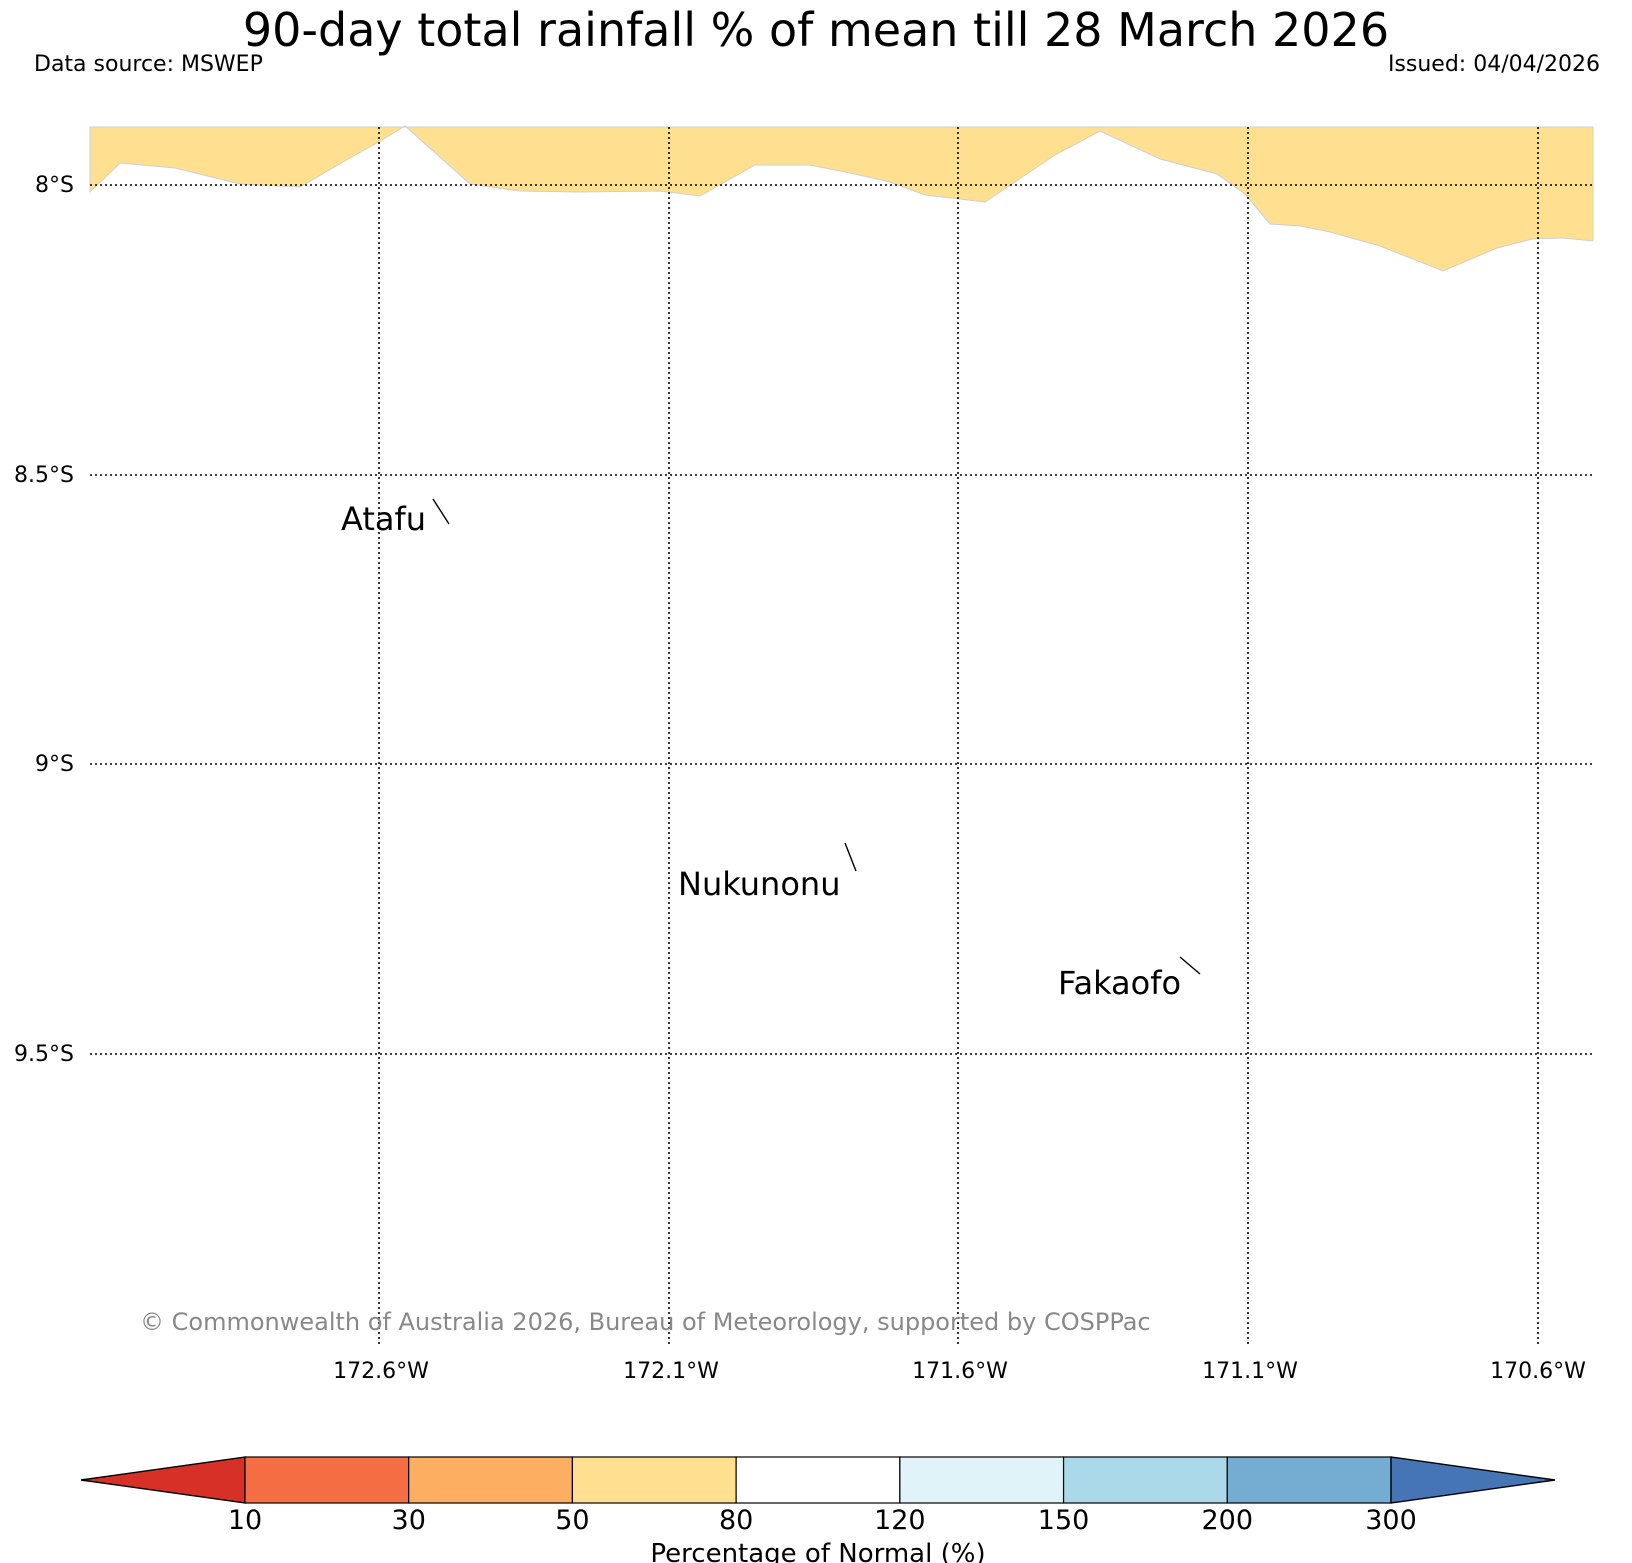 The width and height of the screenshot is (1632, 1563). I want to click on lon-label-170-6w: 170.6°W, so click(1538, 1371).